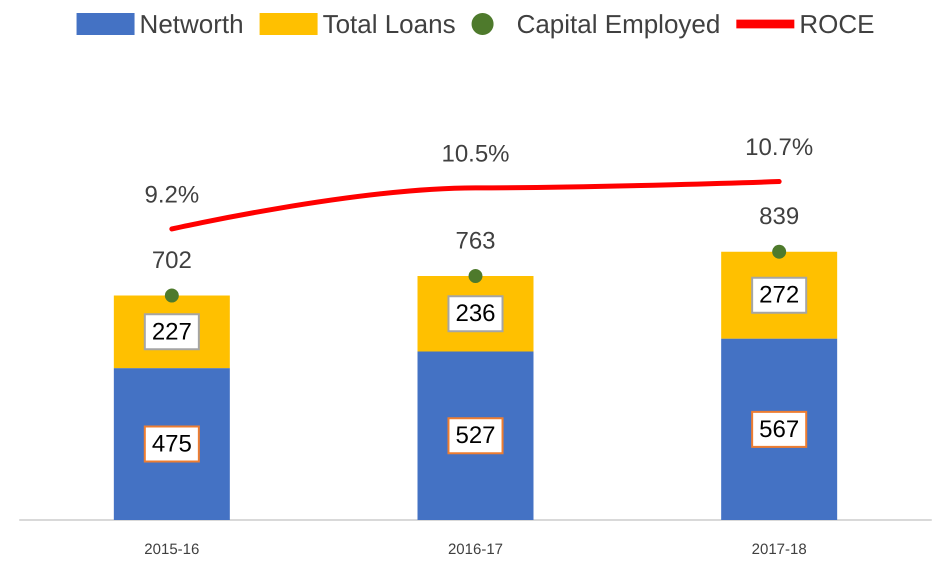  What do you see at coordinates (172, 194) in the screenshot?
I see `data-label: 9.2%` at bounding box center [172, 194].